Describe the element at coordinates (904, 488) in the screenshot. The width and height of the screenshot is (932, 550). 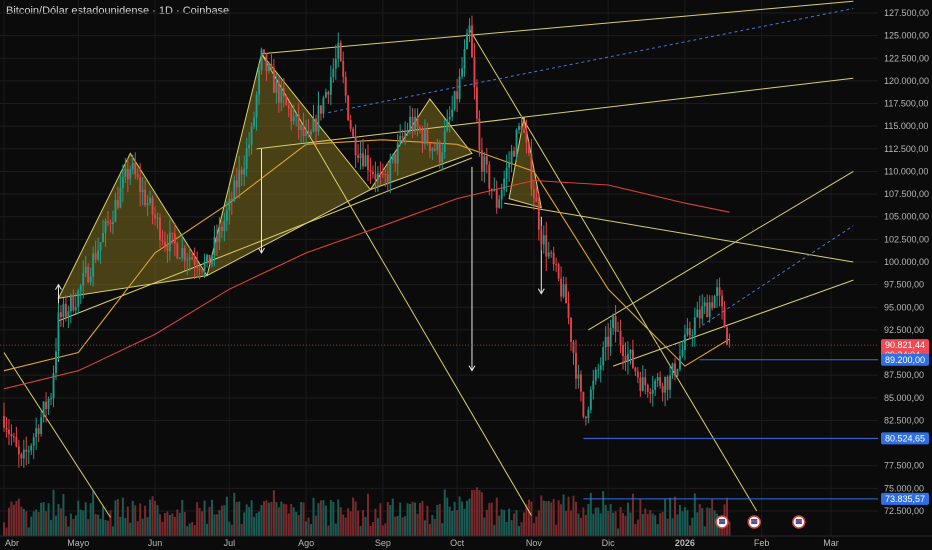
I see `y-tick-label: 75.000,00` at that location.